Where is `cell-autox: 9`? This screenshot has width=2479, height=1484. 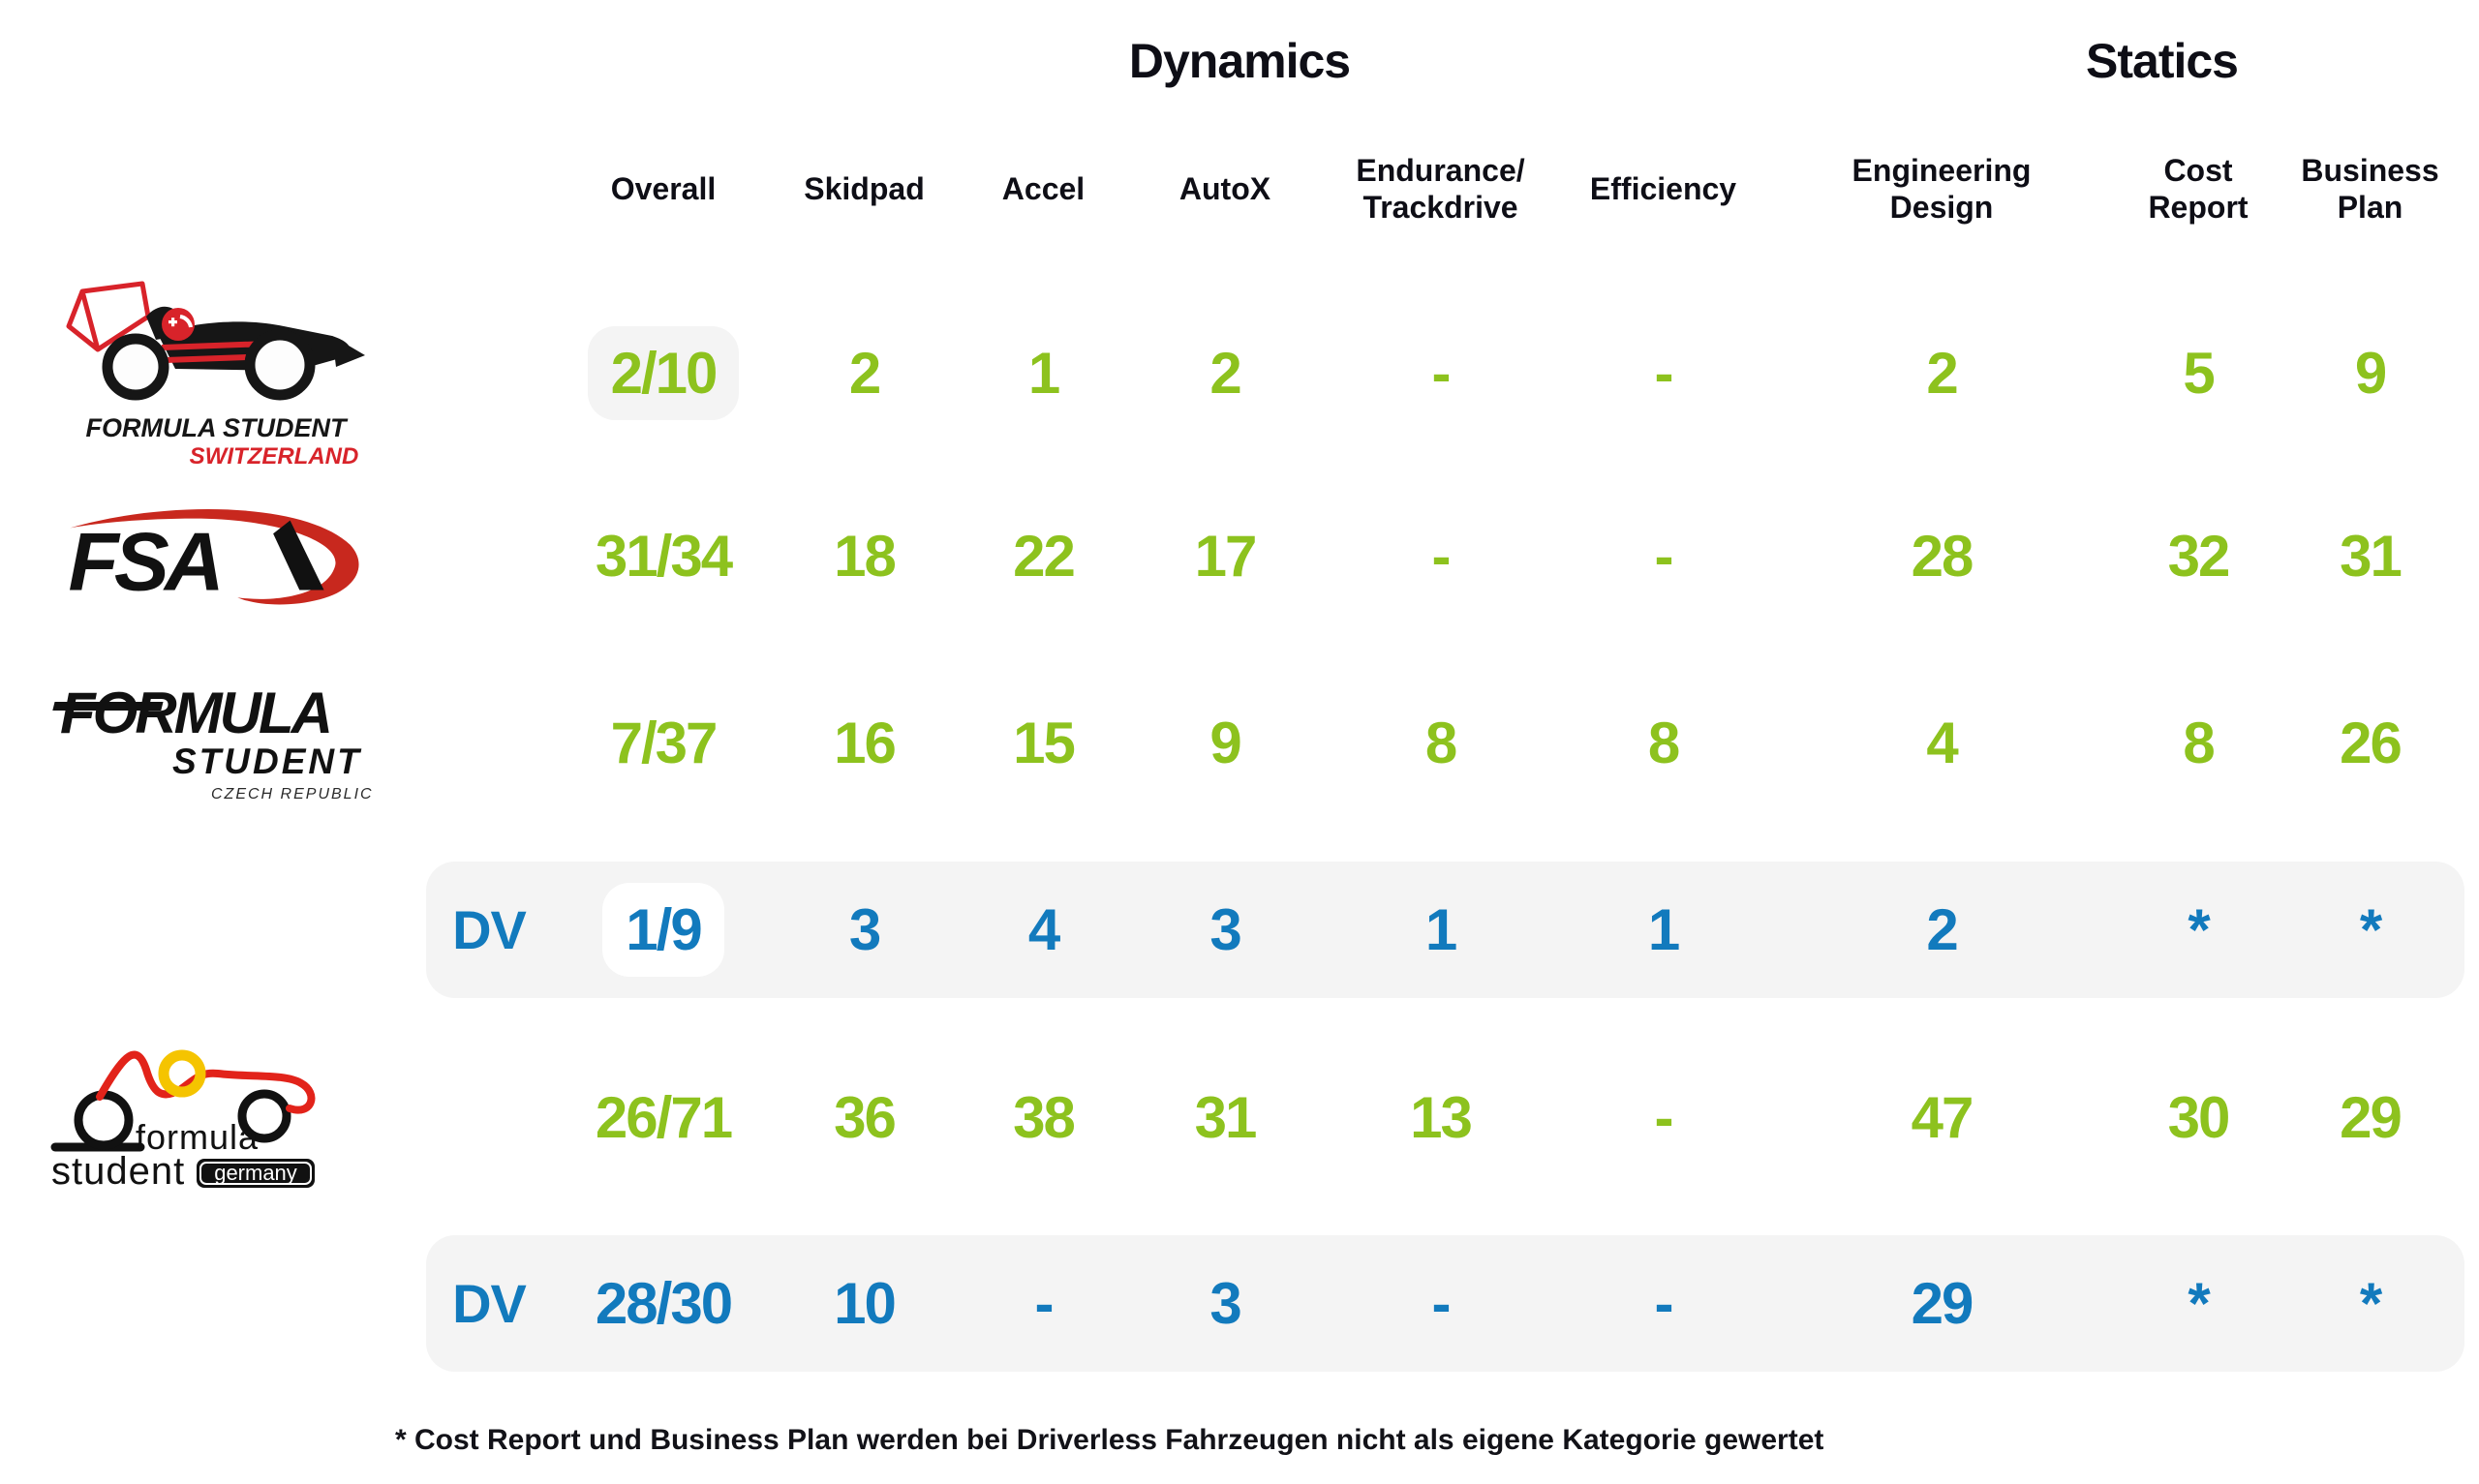 cell-autox: 9 is located at coordinates (1225, 743).